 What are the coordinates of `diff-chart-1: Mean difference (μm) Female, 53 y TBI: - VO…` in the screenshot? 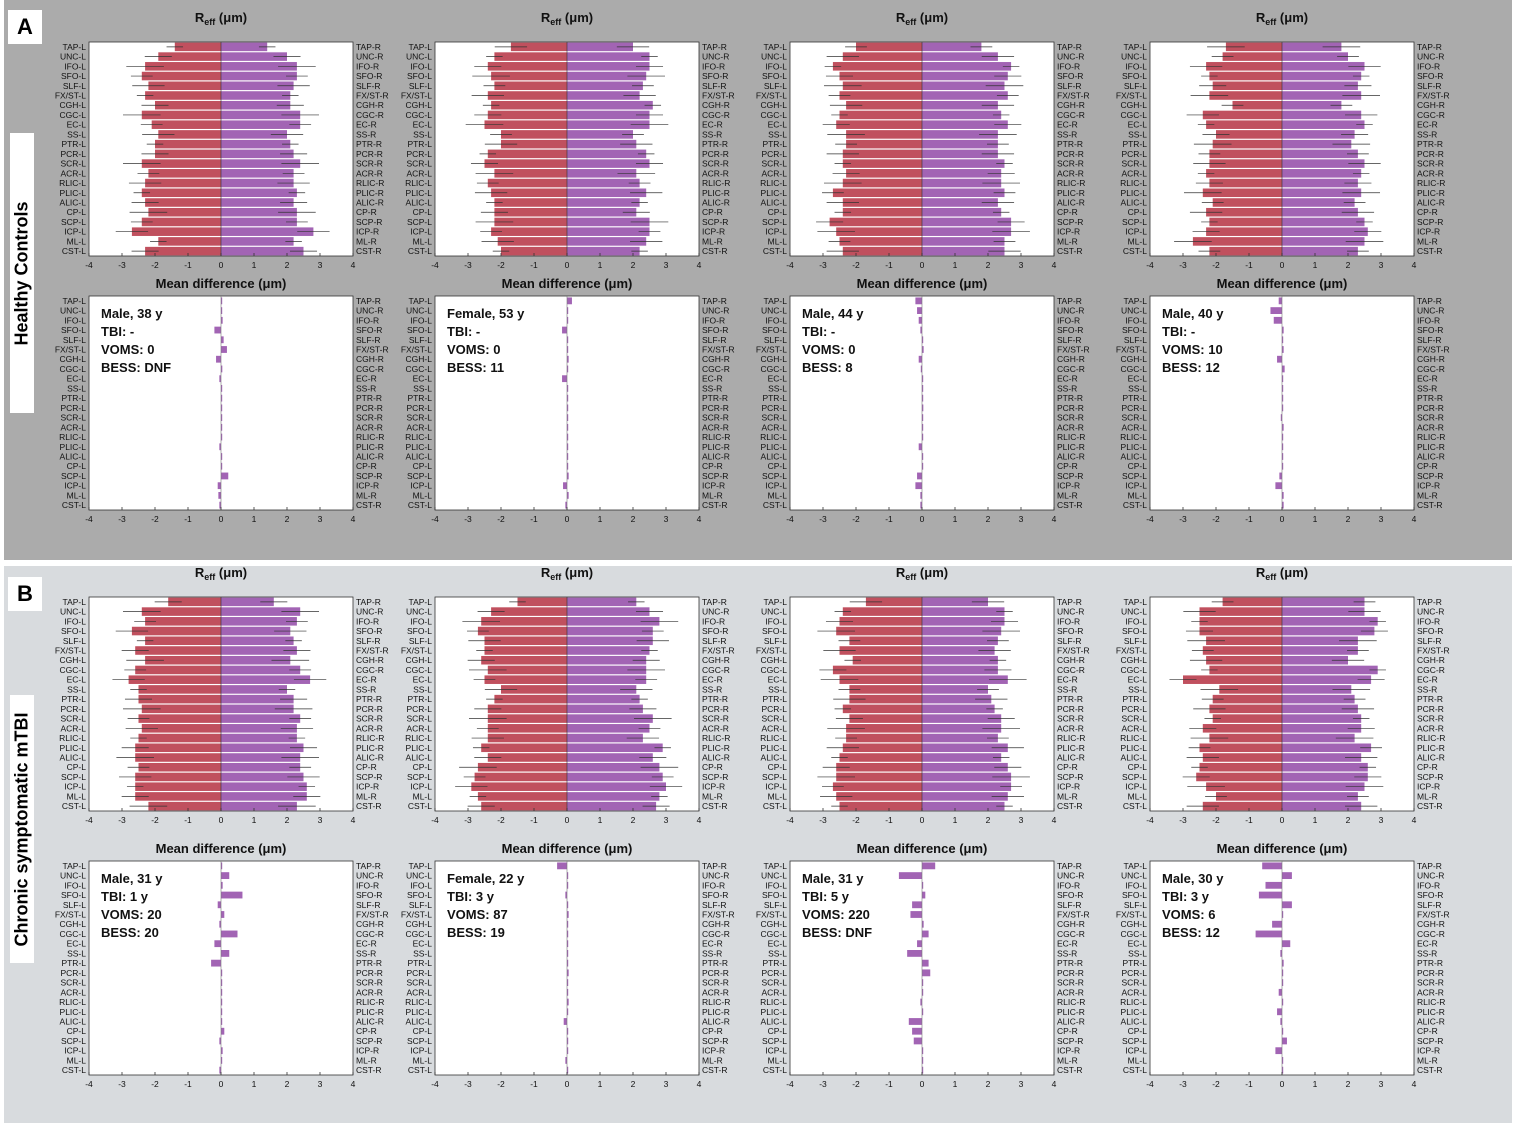 It's located at (568, 400).